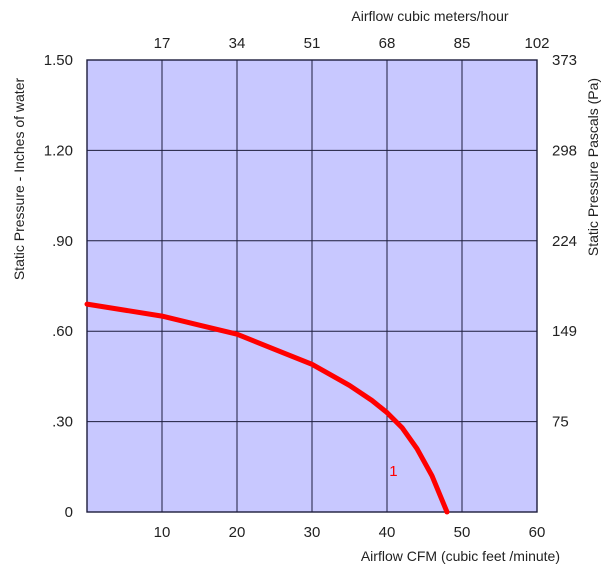 The width and height of the screenshot is (607, 572). I want to click on y-tick-label: 0, so click(69, 512).